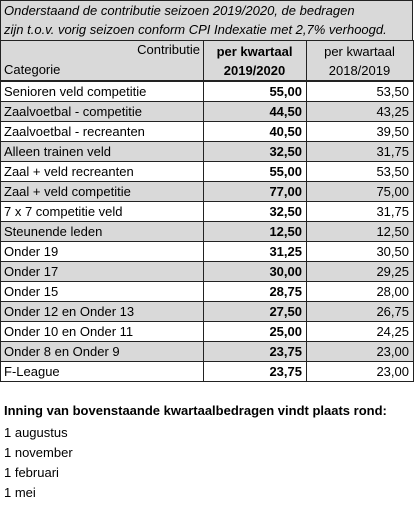 The image size is (414, 522). What do you see at coordinates (254, 70) in the screenshot?
I see `header-label: 2019/2020` at bounding box center [254, 70].